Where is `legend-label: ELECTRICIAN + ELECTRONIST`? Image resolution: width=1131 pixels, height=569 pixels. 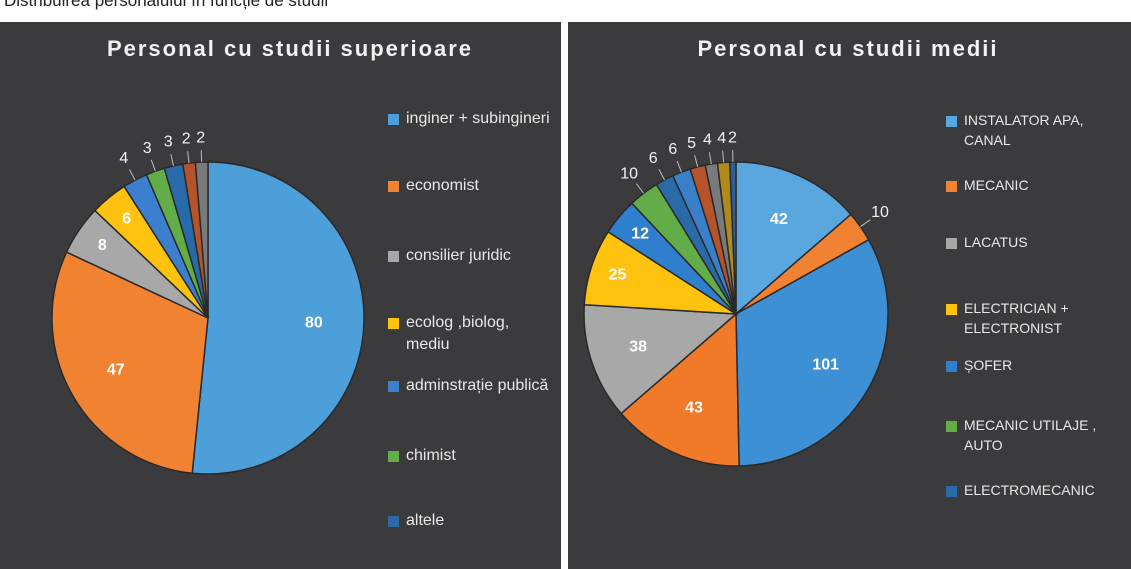 legend-label: ELECTRICIAN + ELECTRONIST is located at coordinates (1016, 318).